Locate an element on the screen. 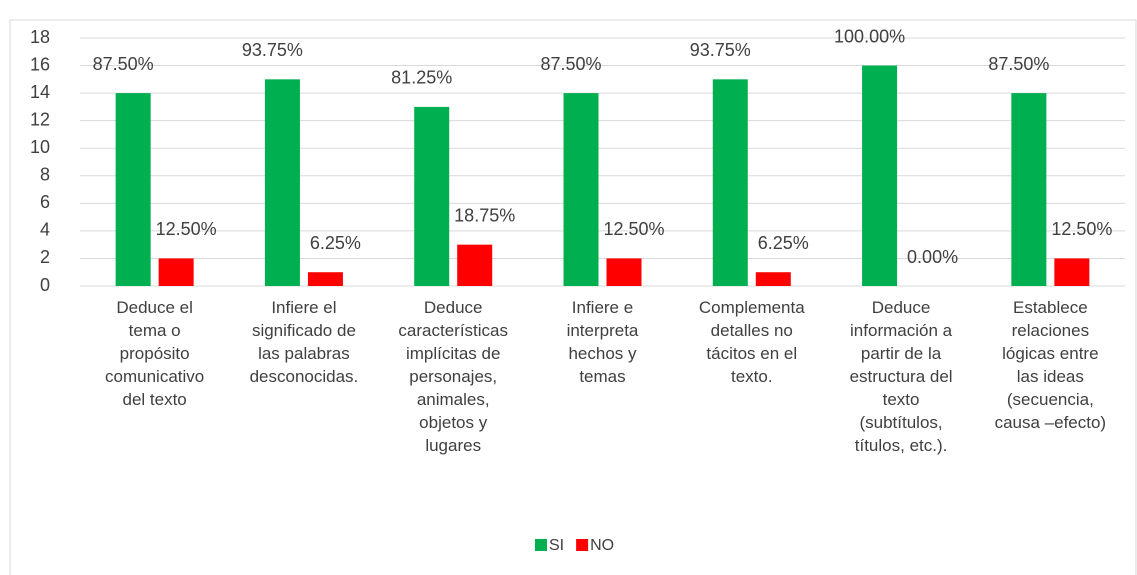  y-tick-label: 4 is located at coordinates (45, 230).